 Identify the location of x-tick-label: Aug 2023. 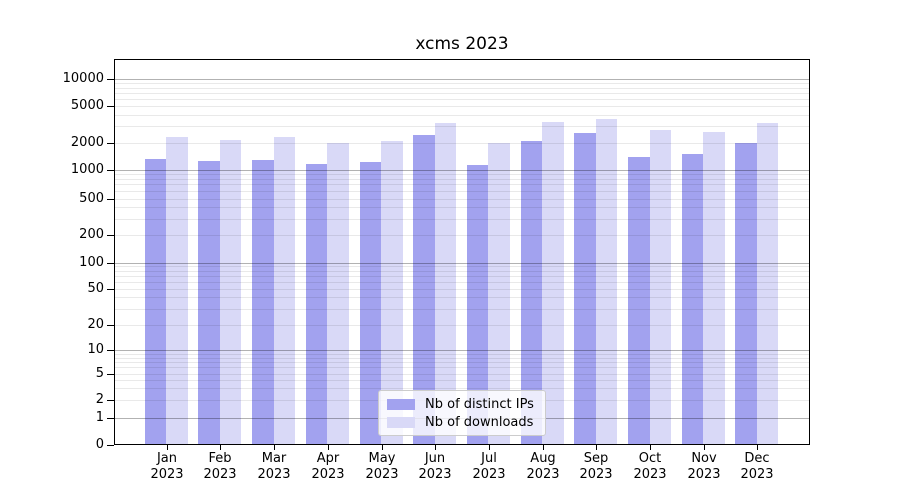
(543, 467).